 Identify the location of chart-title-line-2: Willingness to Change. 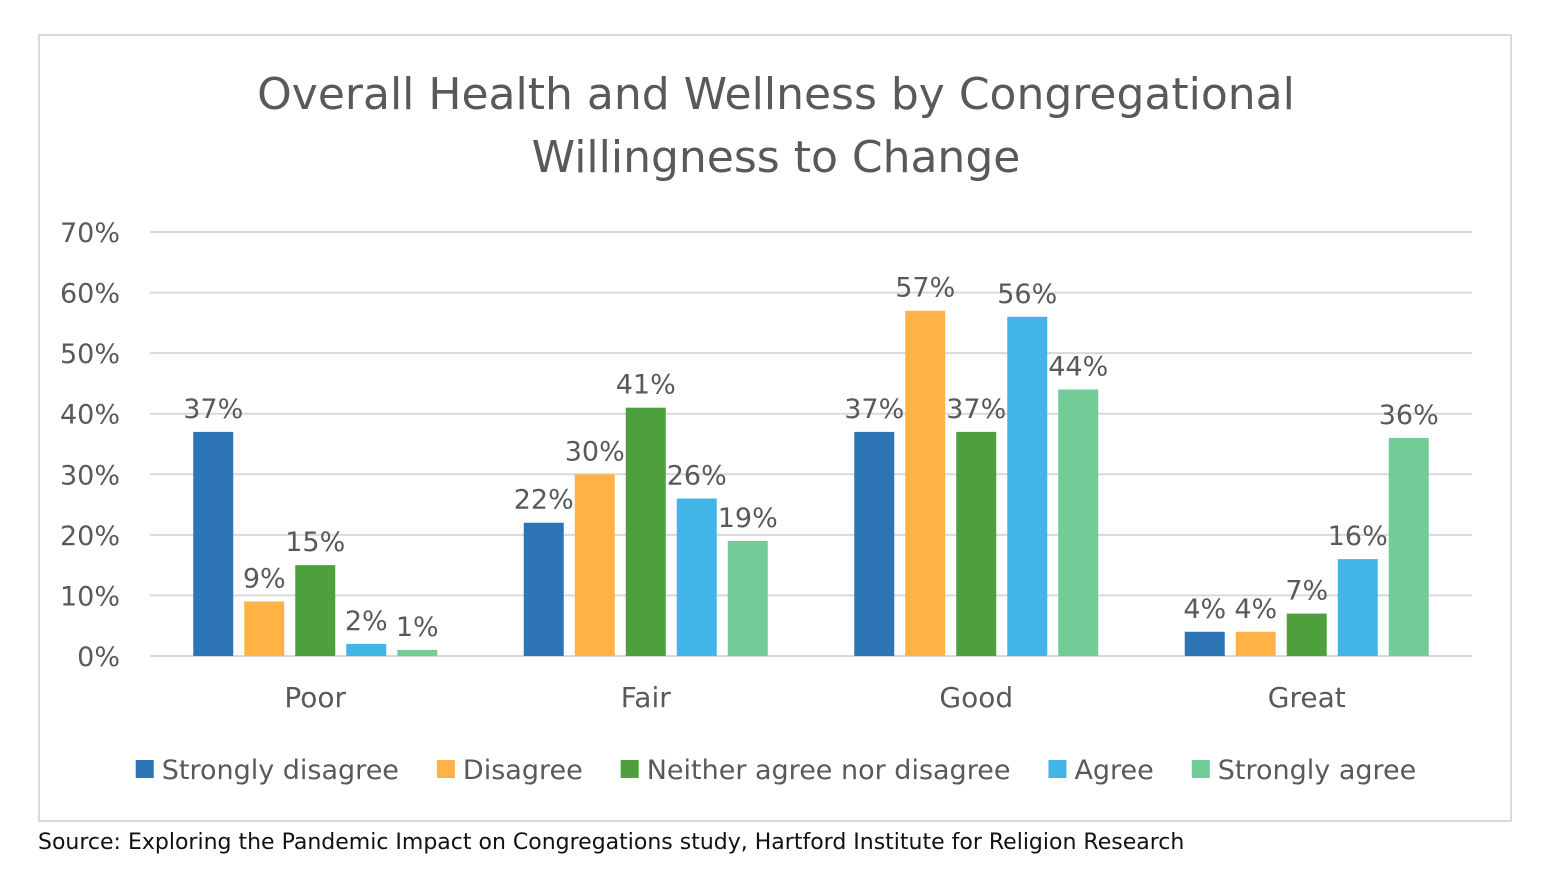
(776, 157).